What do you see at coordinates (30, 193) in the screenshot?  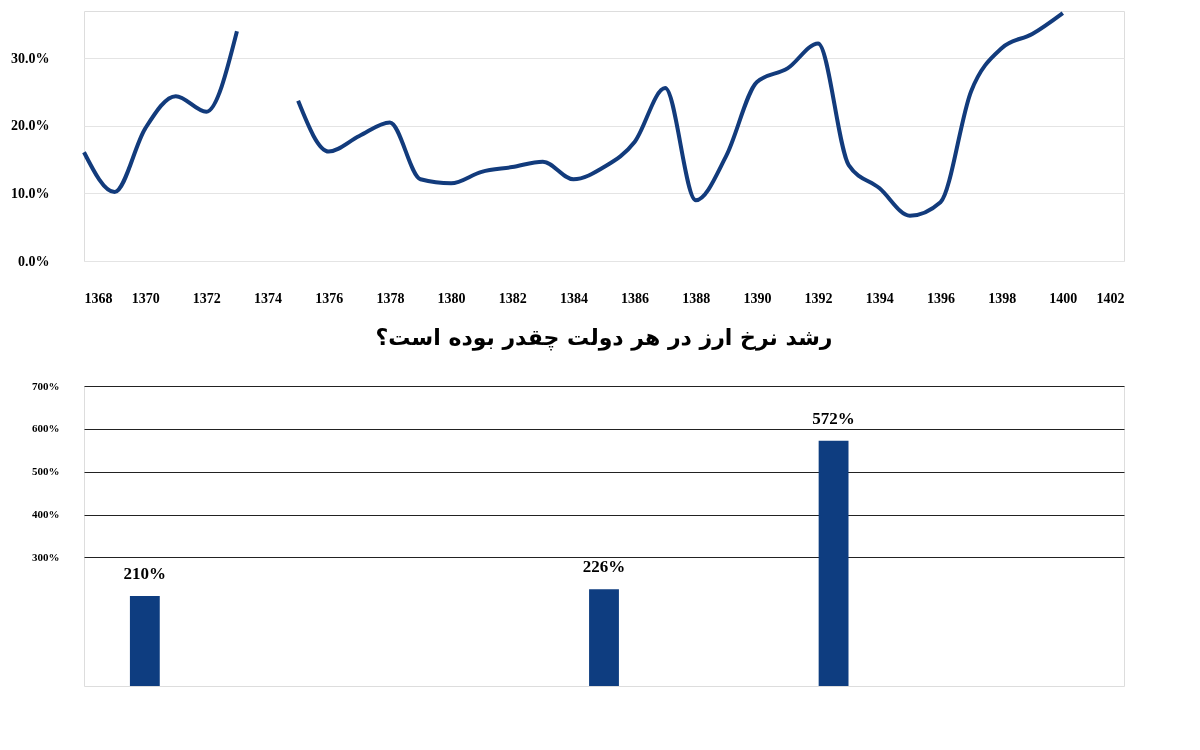 I see `y-tick-label: 10.0%` at bounding box center [30, 193].